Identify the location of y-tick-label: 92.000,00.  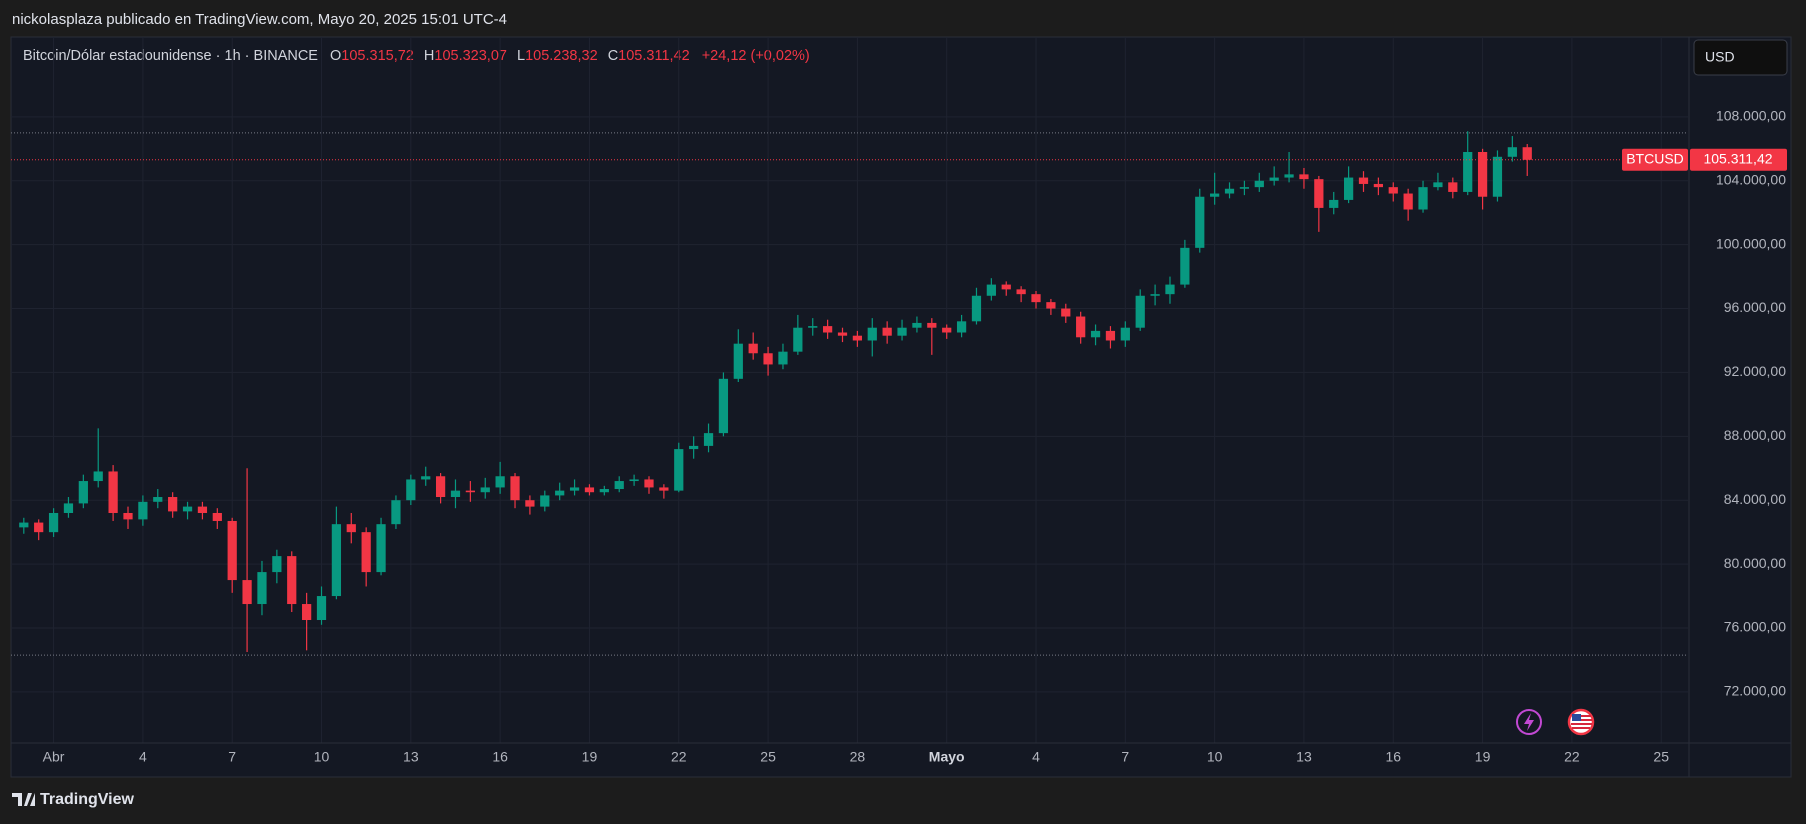
(1755, 371).